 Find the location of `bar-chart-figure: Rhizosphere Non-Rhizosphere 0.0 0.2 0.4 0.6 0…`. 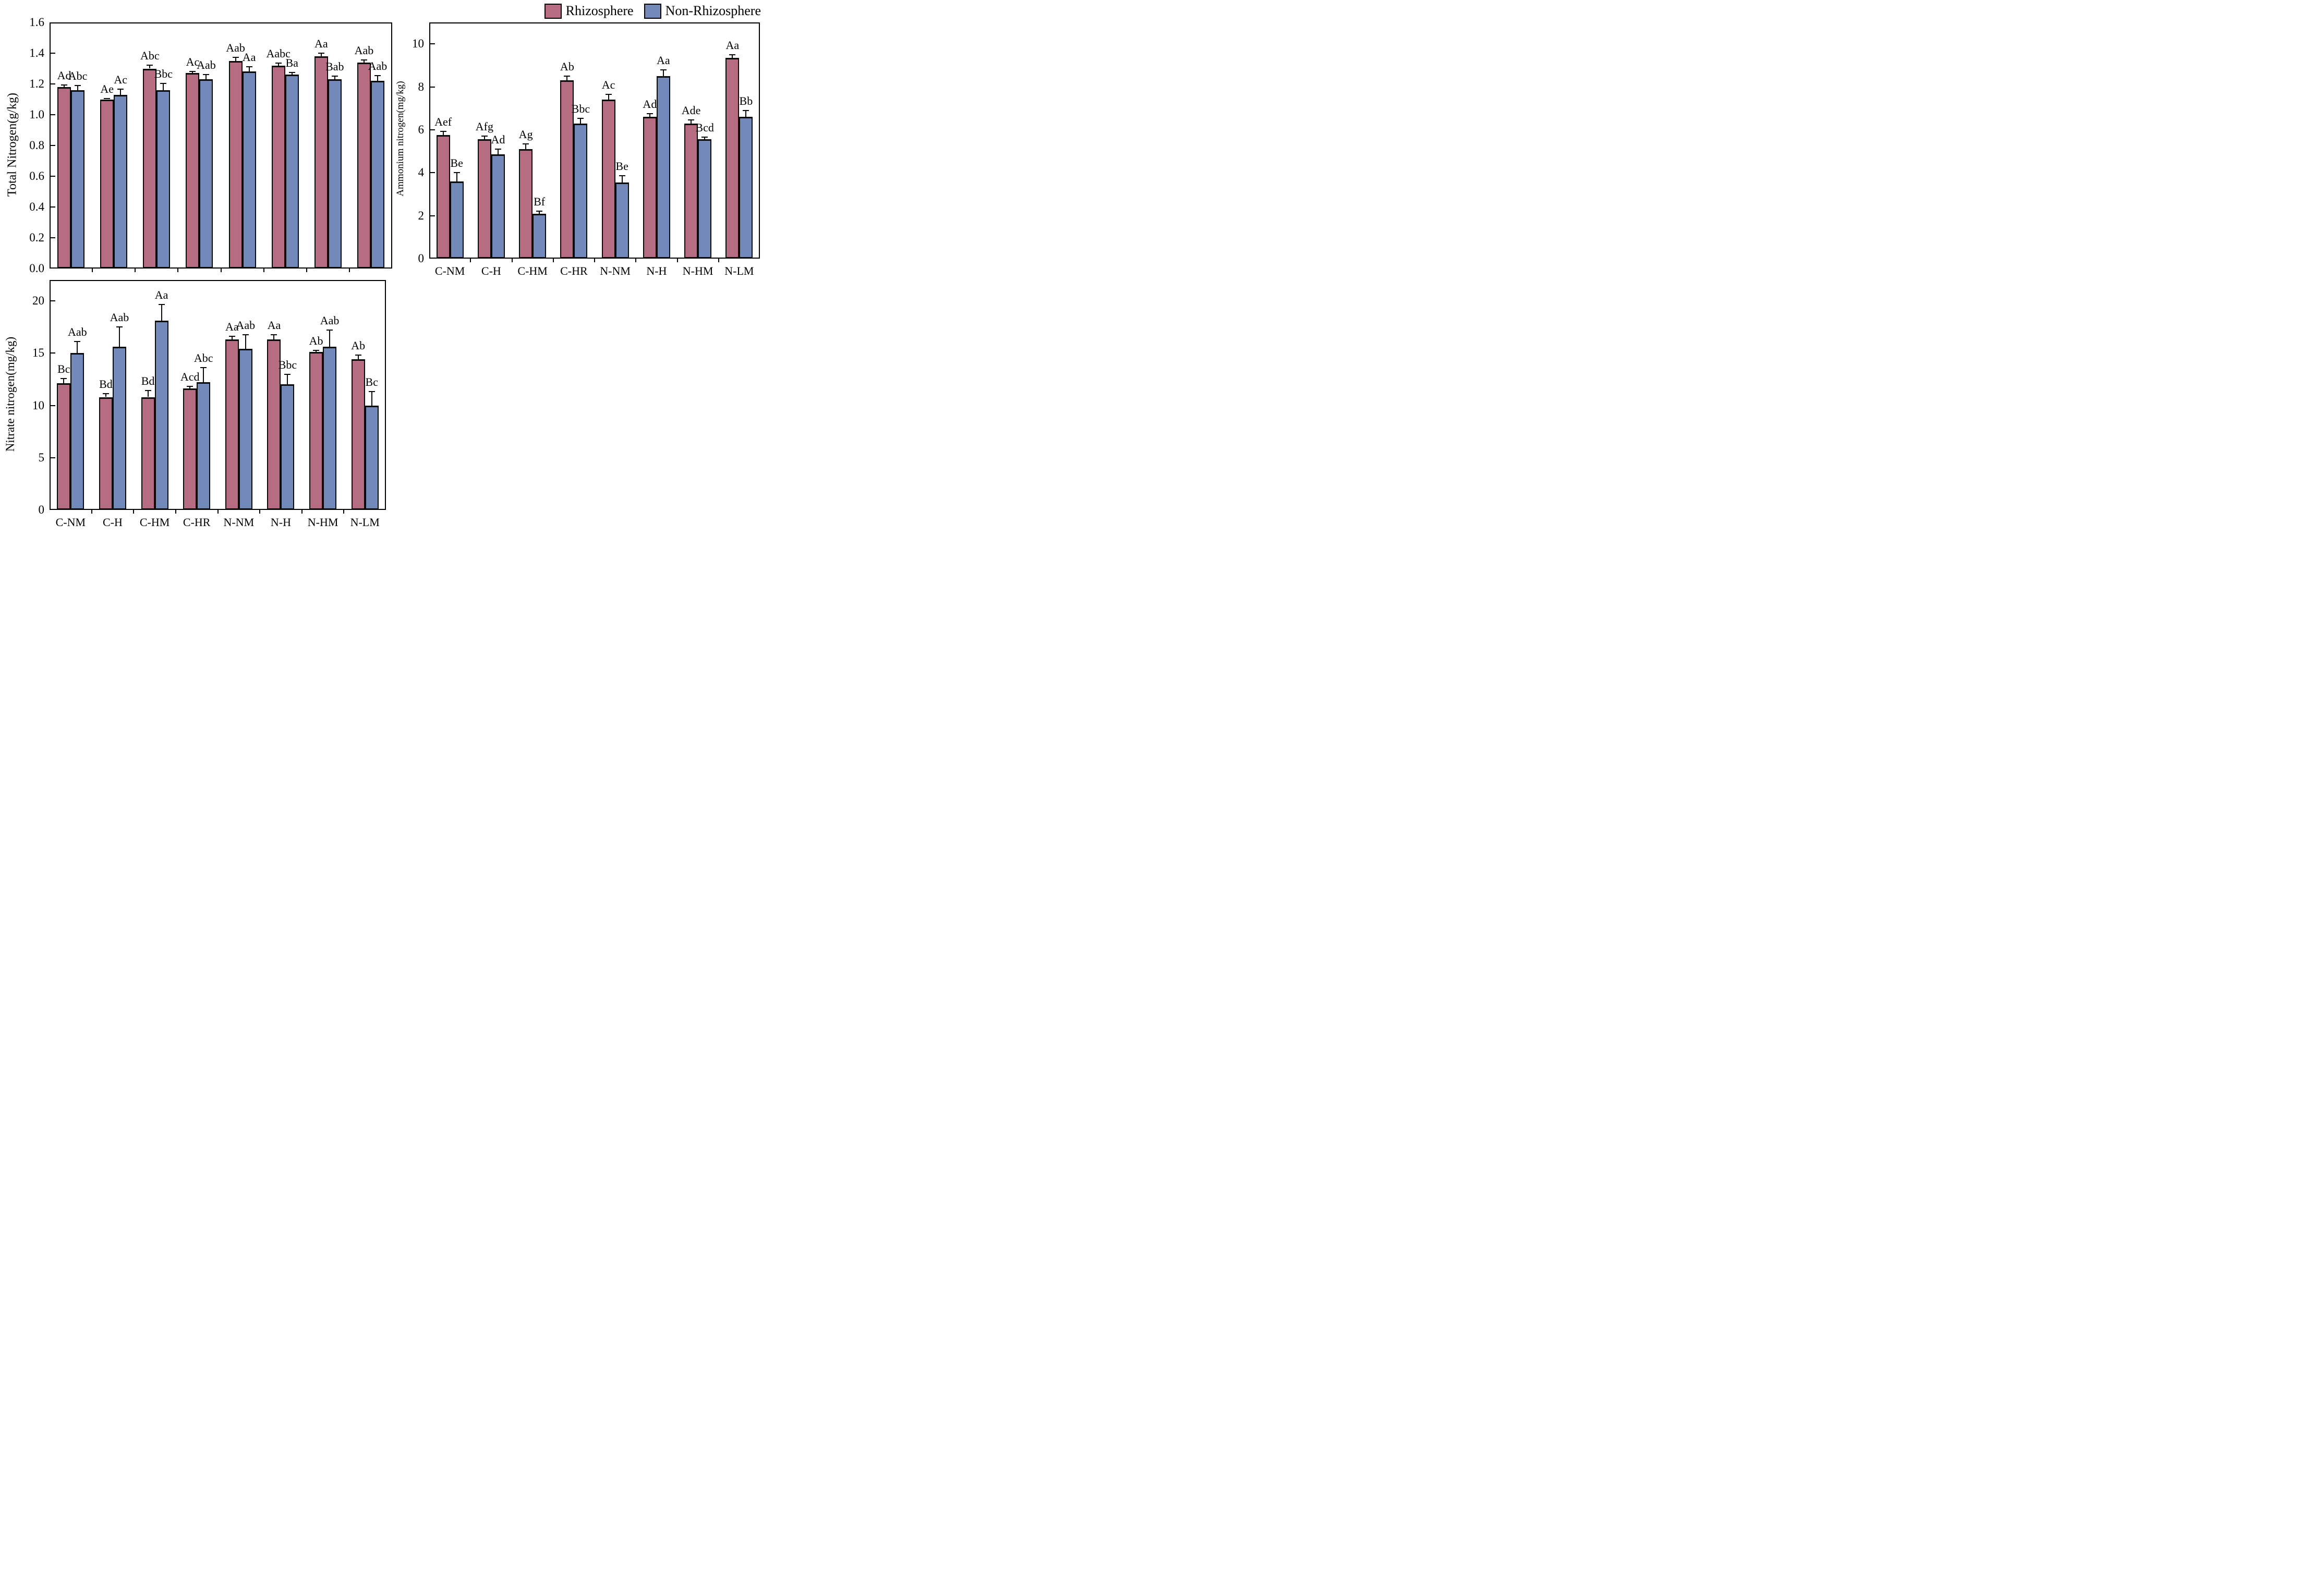

bar-chart-figure: Rhizosphere Non-Rhizosphere 0.0 0.2 0.4 0.6 0… is located at coordinates (383, 266).